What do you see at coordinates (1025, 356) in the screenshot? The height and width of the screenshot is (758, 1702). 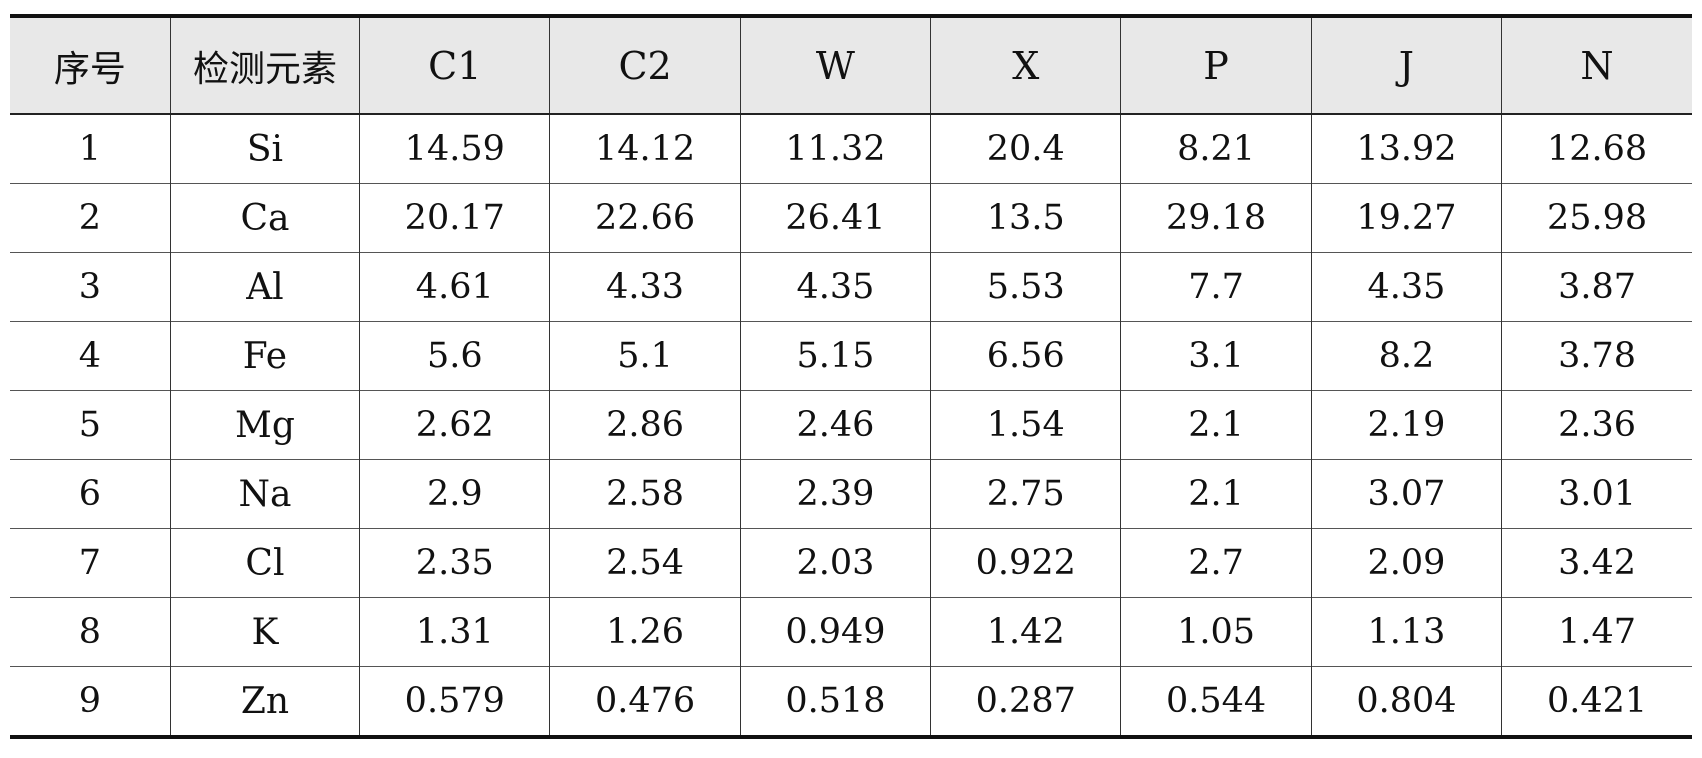 I see `table-cell-x: 6.56` at bounding box center [1025, 356].